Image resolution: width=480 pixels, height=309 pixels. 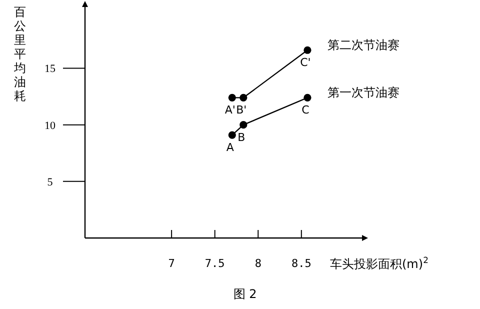 What do you see at coordinates (245, 294) in the screenshot?
I see `caption: 图 2` at bounding box center [245, 294].